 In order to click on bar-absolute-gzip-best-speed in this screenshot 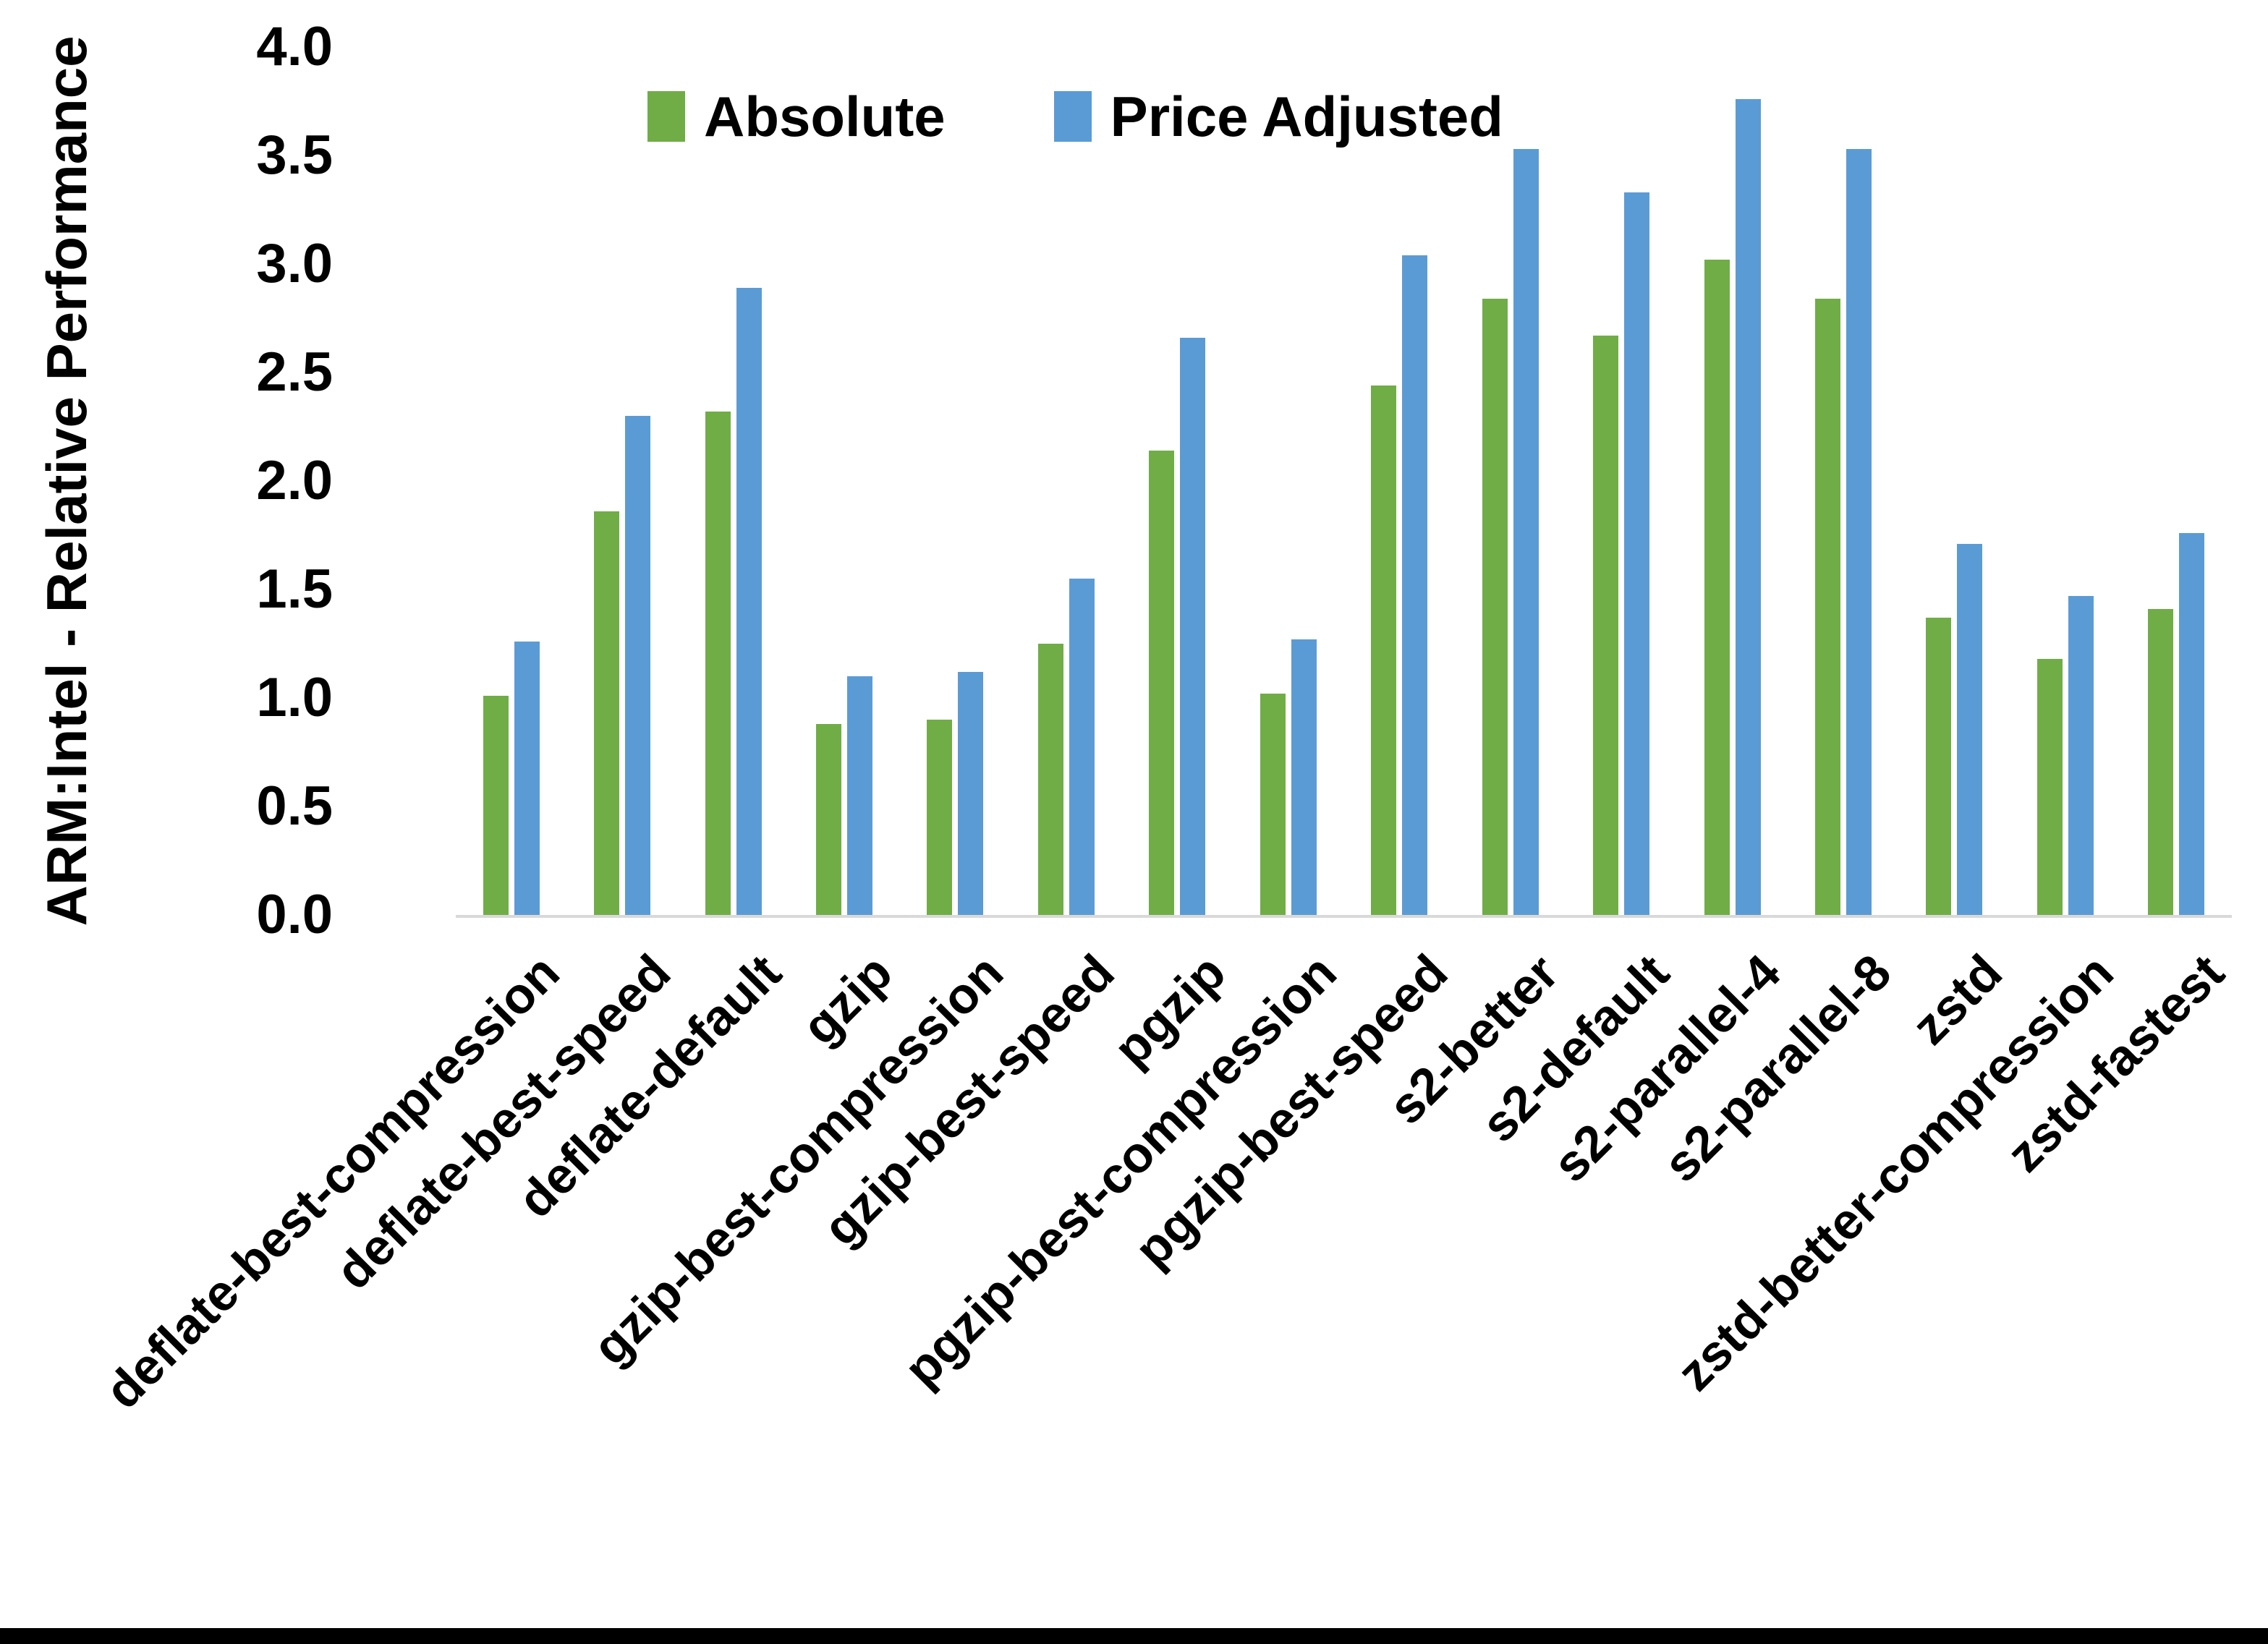, I will do `click(1050, 779)`.